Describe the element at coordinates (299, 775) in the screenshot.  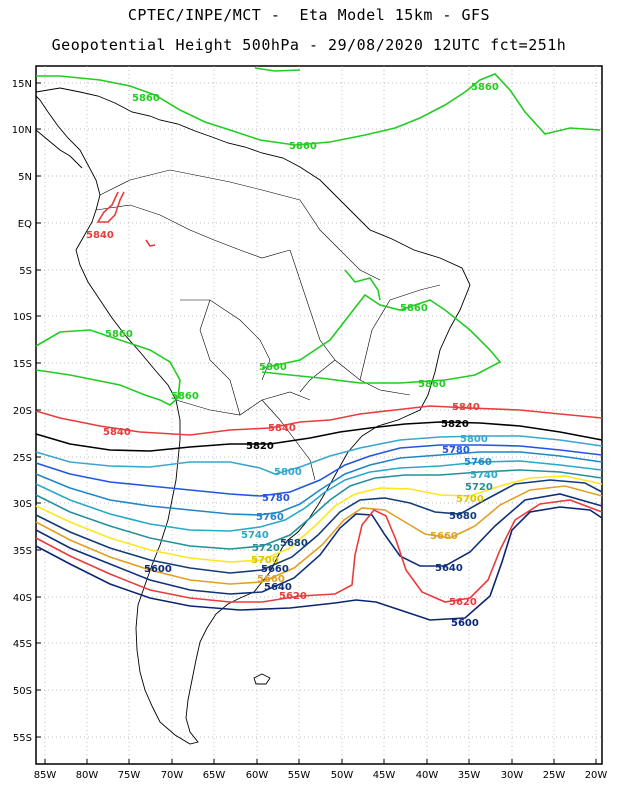
I see `lon-label: 55W` at that location.